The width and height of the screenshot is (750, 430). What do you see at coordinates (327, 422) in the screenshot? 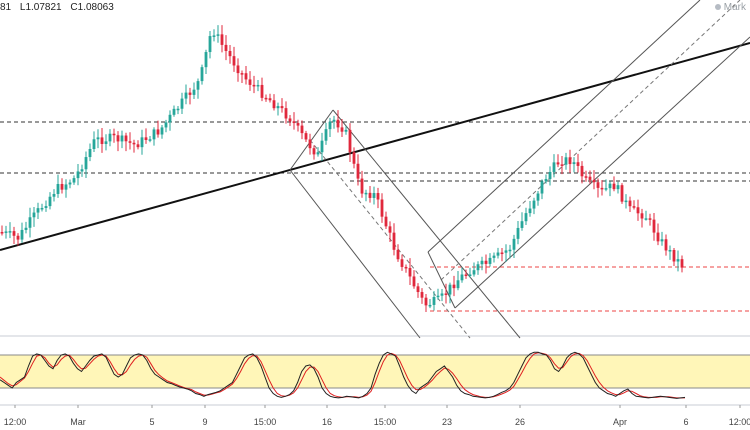
I see `time-tick-label: 16` at bounding box center [327, 422].